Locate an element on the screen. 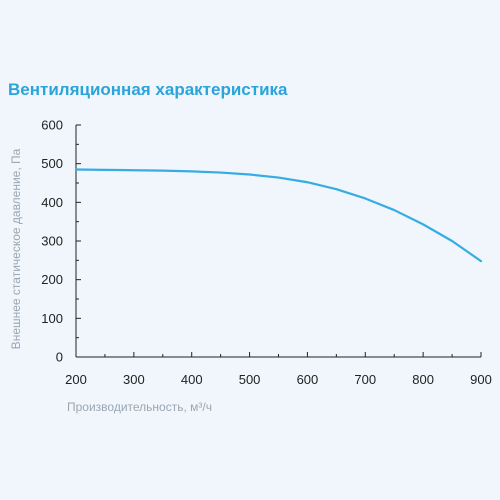 This screenshot has height=500, width=500. chart-title: Вентиляционная характеристика is located at coordinates (148, 89).